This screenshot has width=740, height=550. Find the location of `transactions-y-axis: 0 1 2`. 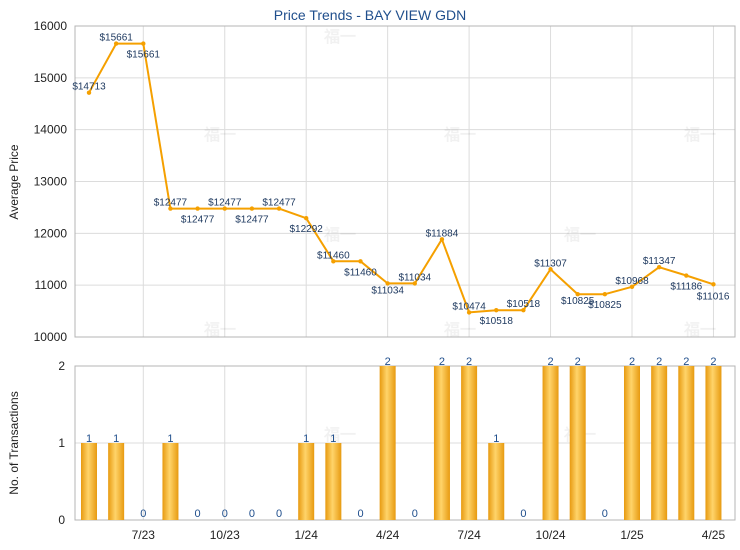

transactions-y-axis: 0 1 2 is located at coordinates (61, 443).